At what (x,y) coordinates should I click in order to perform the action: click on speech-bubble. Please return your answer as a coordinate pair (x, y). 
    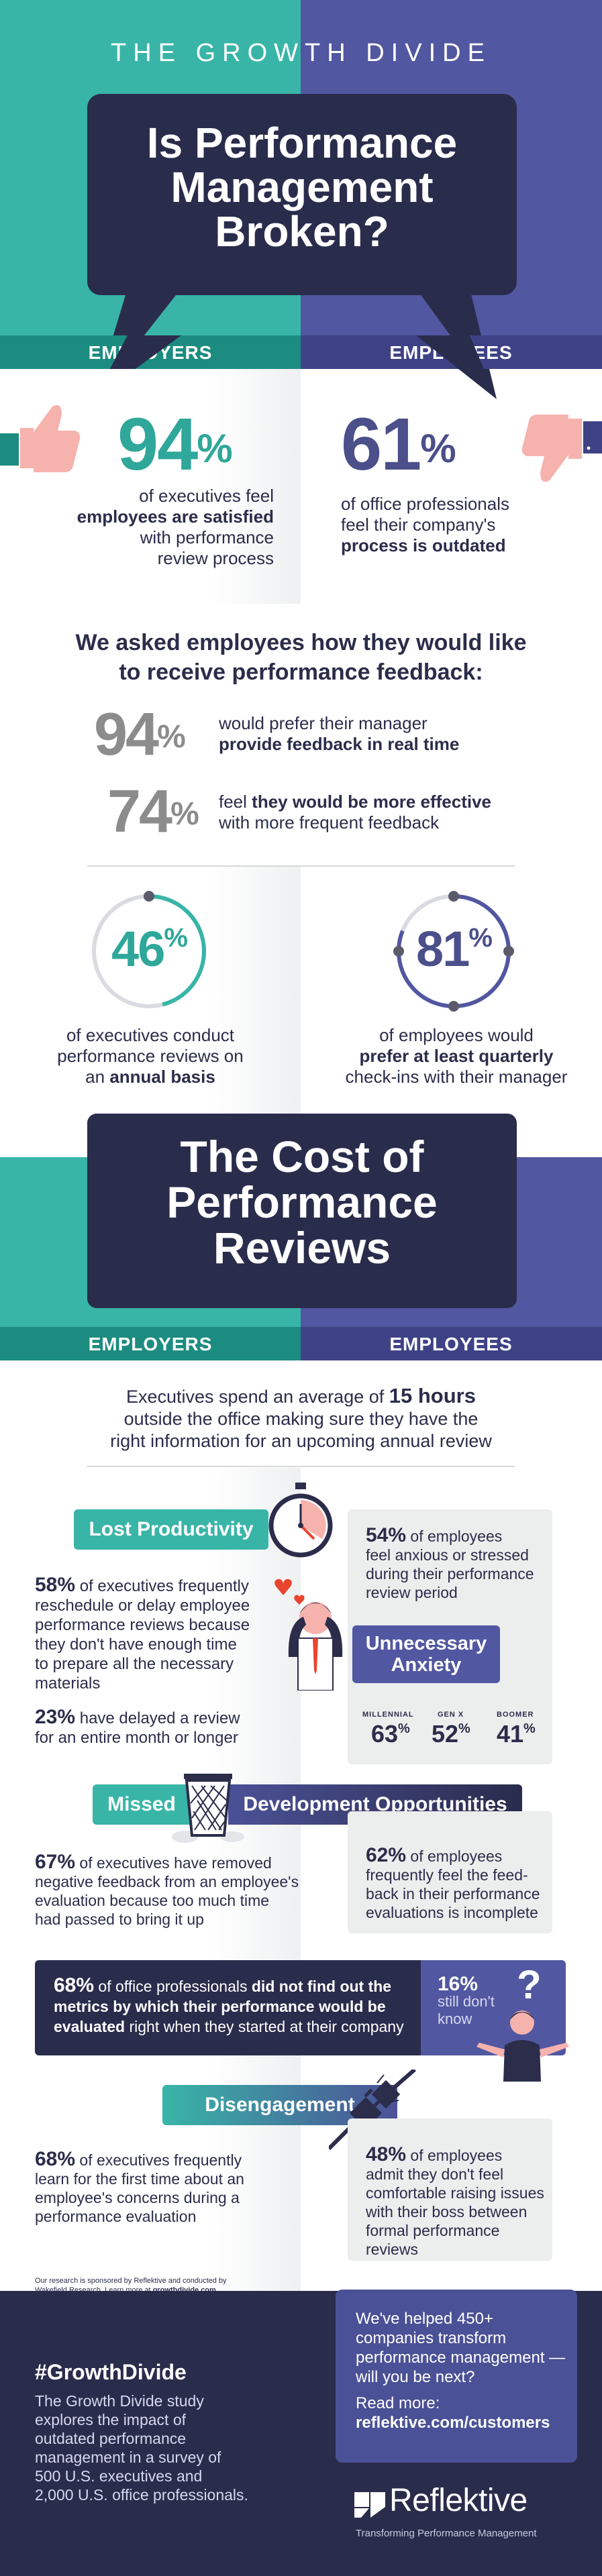
    Looking at the image, I should click on (302, 194).